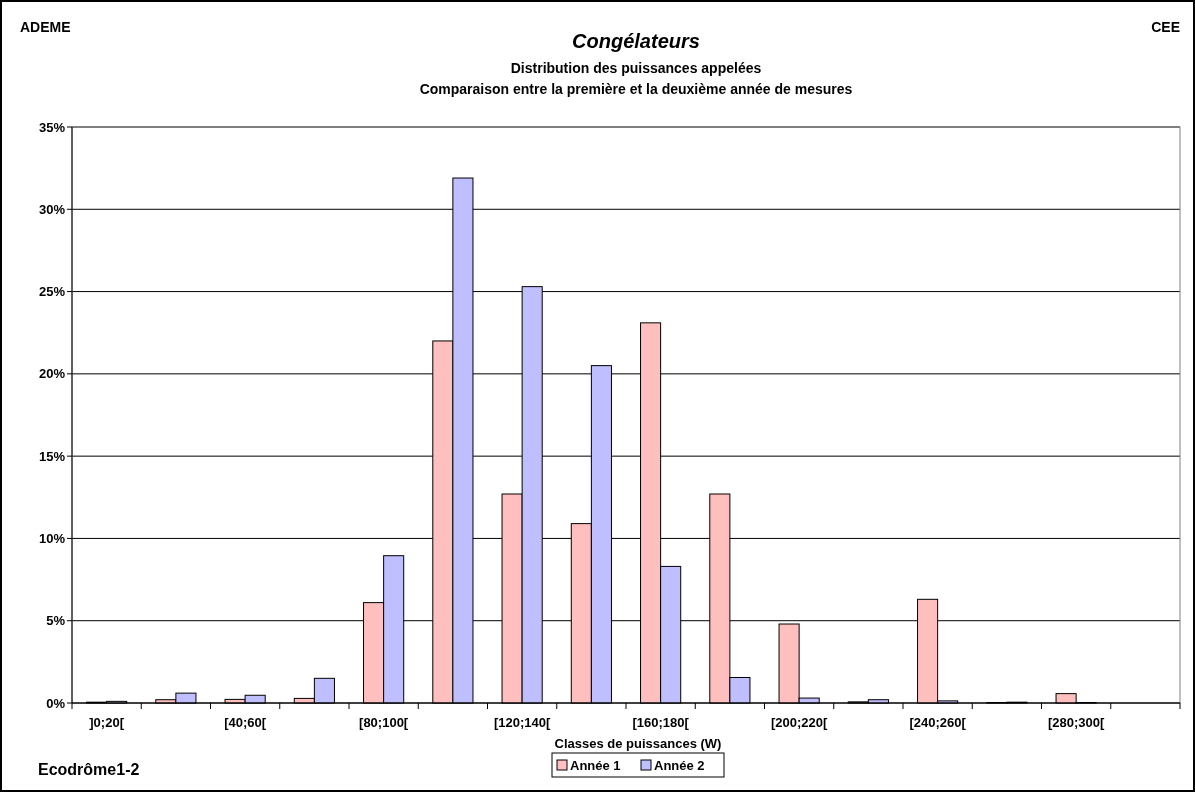 The width and height of the screenshot is (1195, 792). Describe the element at coordinates (52, 209) in the screenshot. I see `y-tick-label: 30%` at that location.